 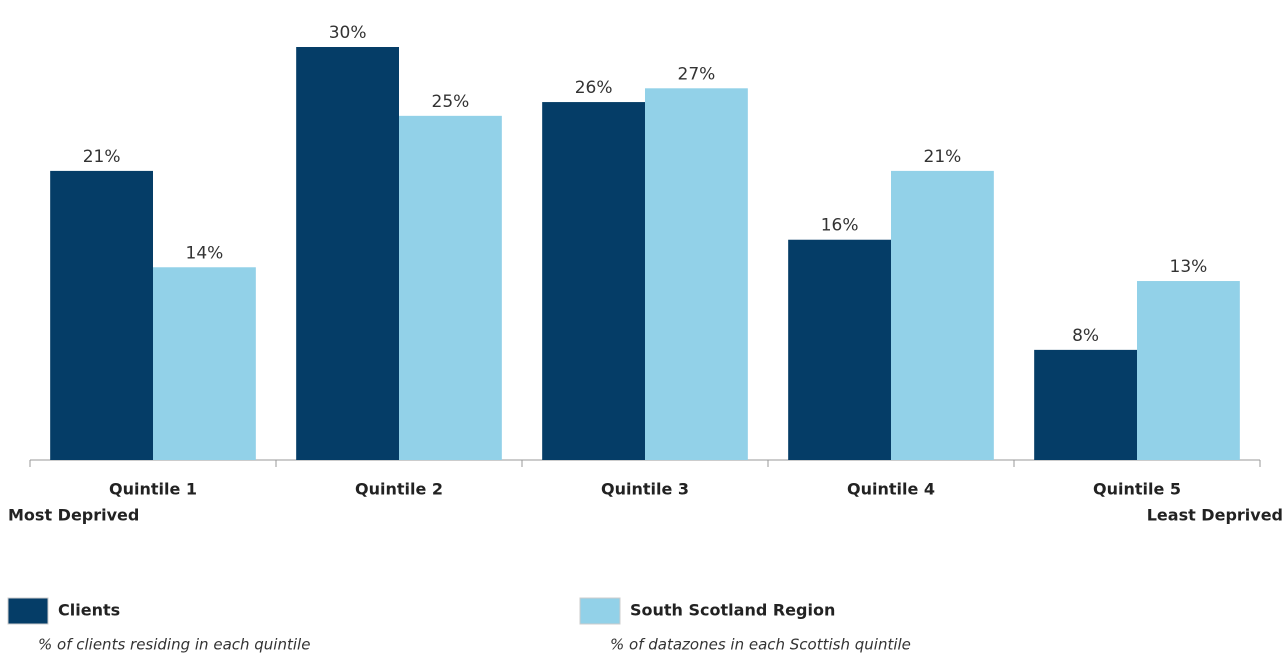 I want to click on data-label: 8%, so click(x=1085, y=336).